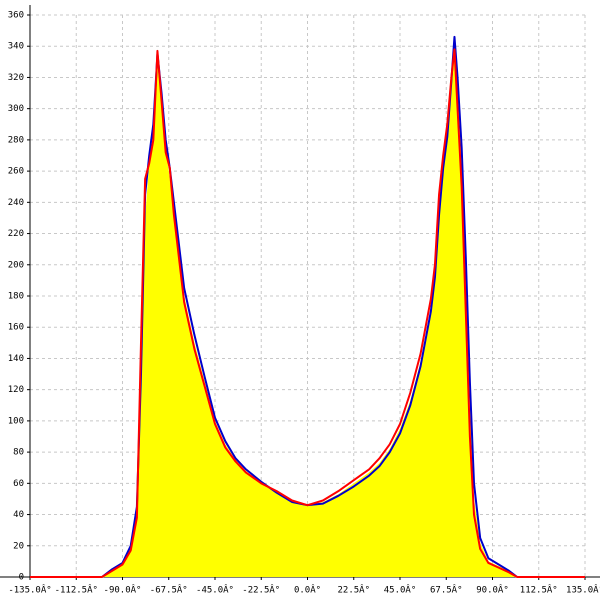  What do you see at coordinates (16, 109) in the screenshot?
I see `y-tick-label: 300` at bounding box center [16, 109].